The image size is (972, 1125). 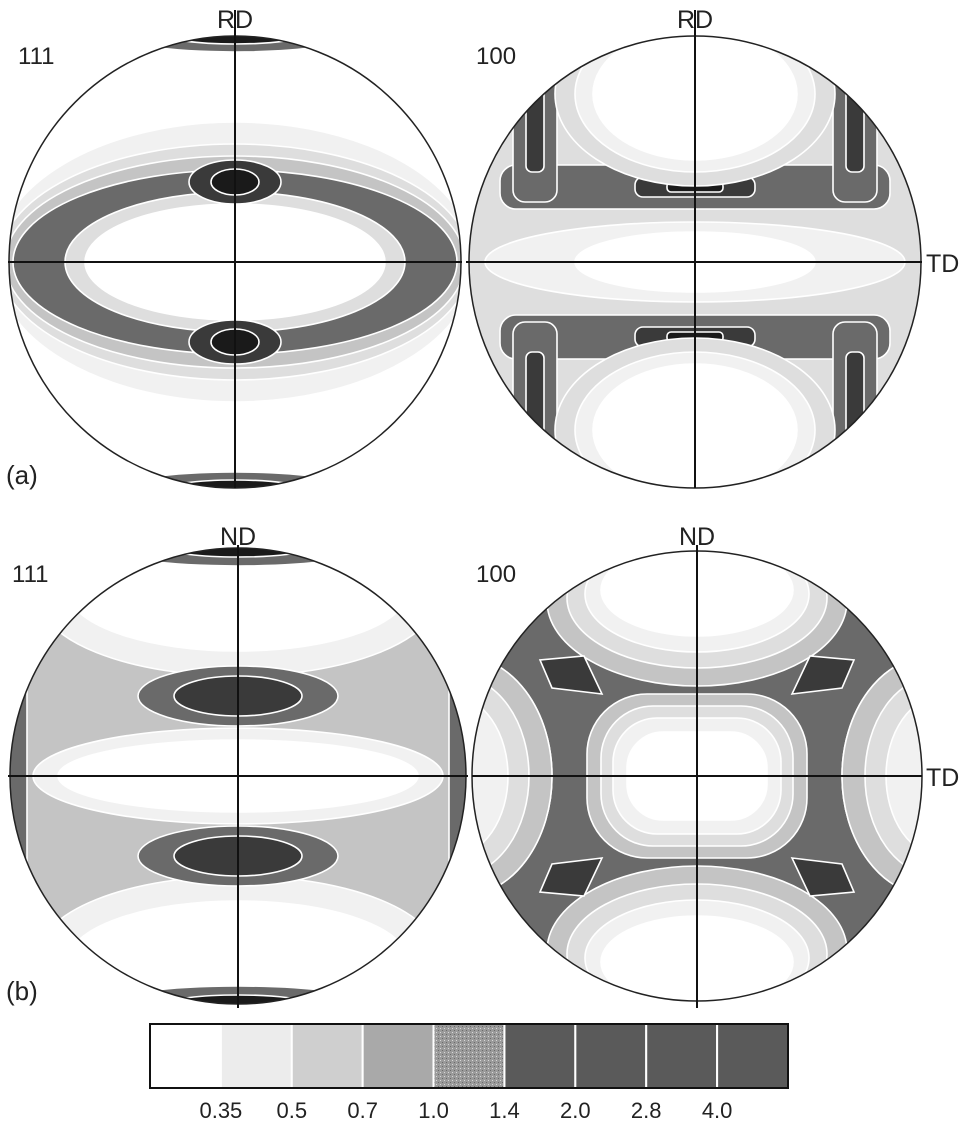 I want to click on scale-tick-label: 1.4, so click(x=504, y=1110).